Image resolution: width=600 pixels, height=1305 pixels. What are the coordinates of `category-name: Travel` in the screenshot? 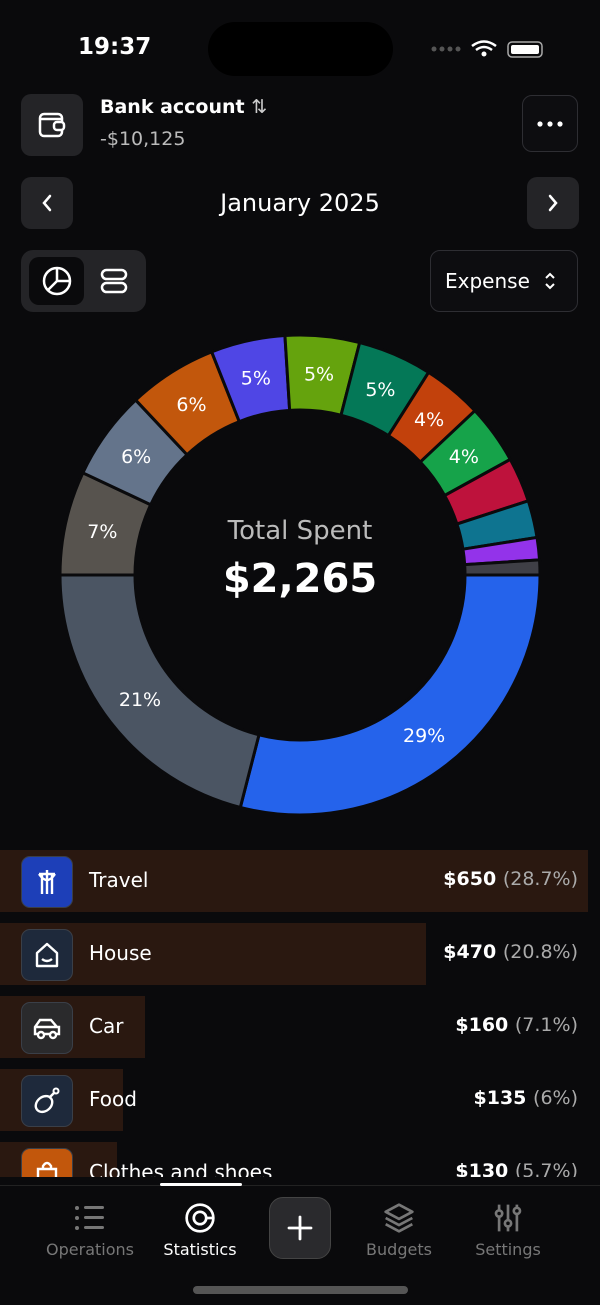 It's located at (119, 880).